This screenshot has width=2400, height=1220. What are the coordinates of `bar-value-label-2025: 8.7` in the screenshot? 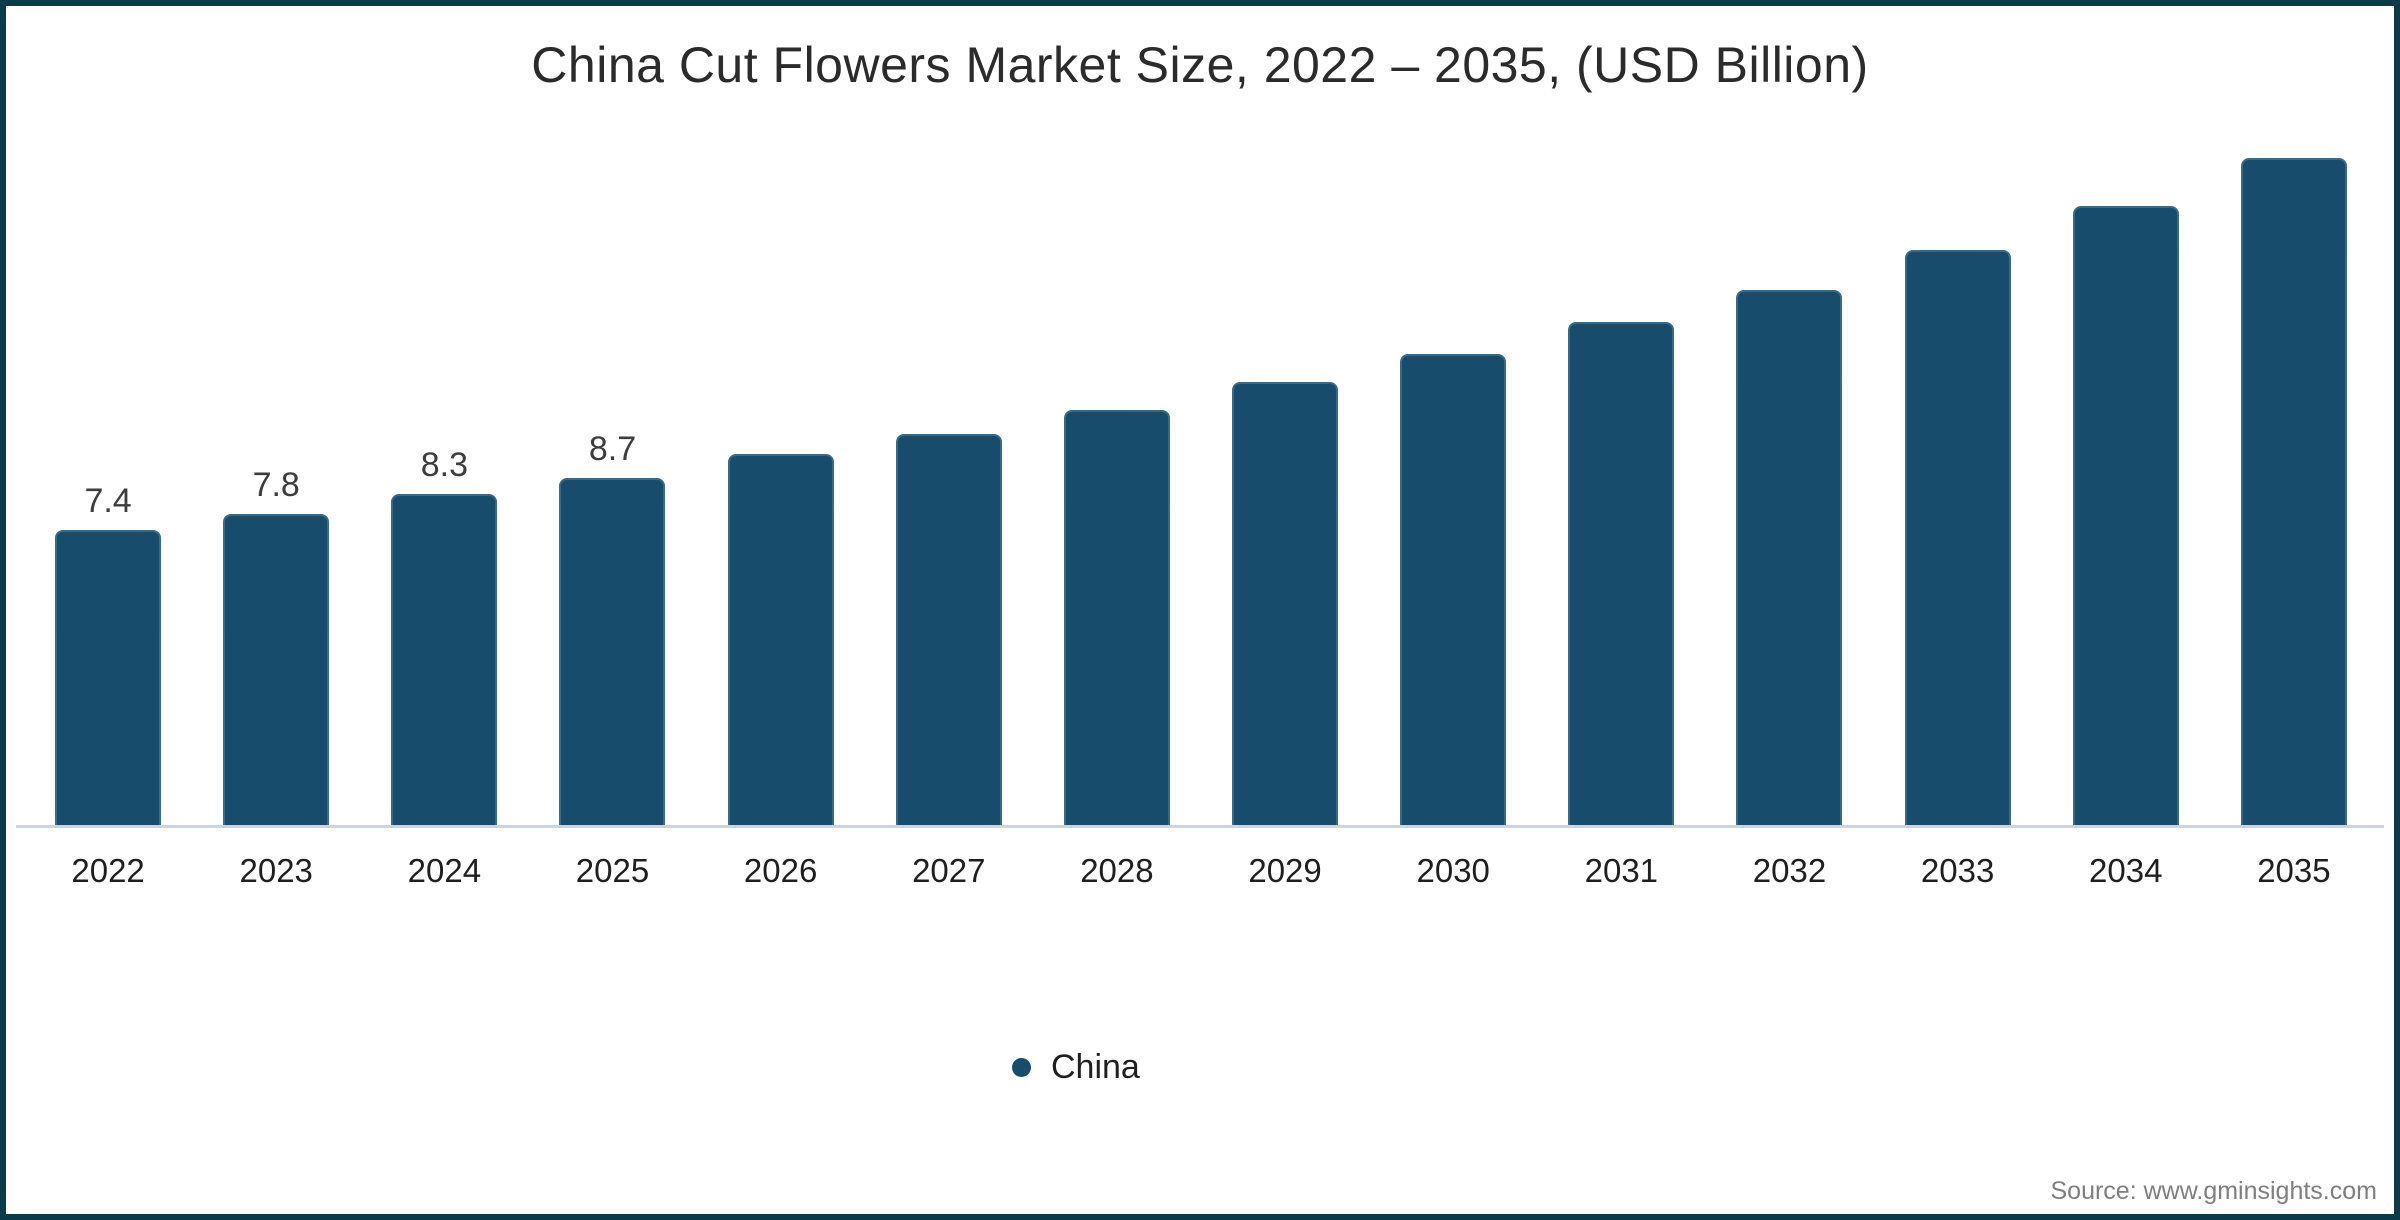 It's located at (612, 449).